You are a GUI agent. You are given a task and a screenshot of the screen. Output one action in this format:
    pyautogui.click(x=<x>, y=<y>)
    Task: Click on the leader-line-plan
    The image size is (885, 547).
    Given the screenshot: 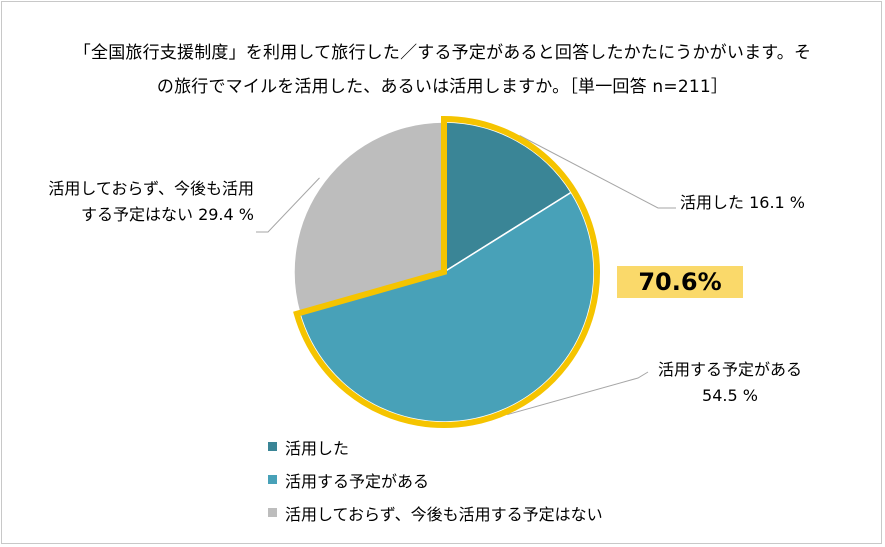 What is the action you would take?
    pyautogui.click(x=578, y=393)
    